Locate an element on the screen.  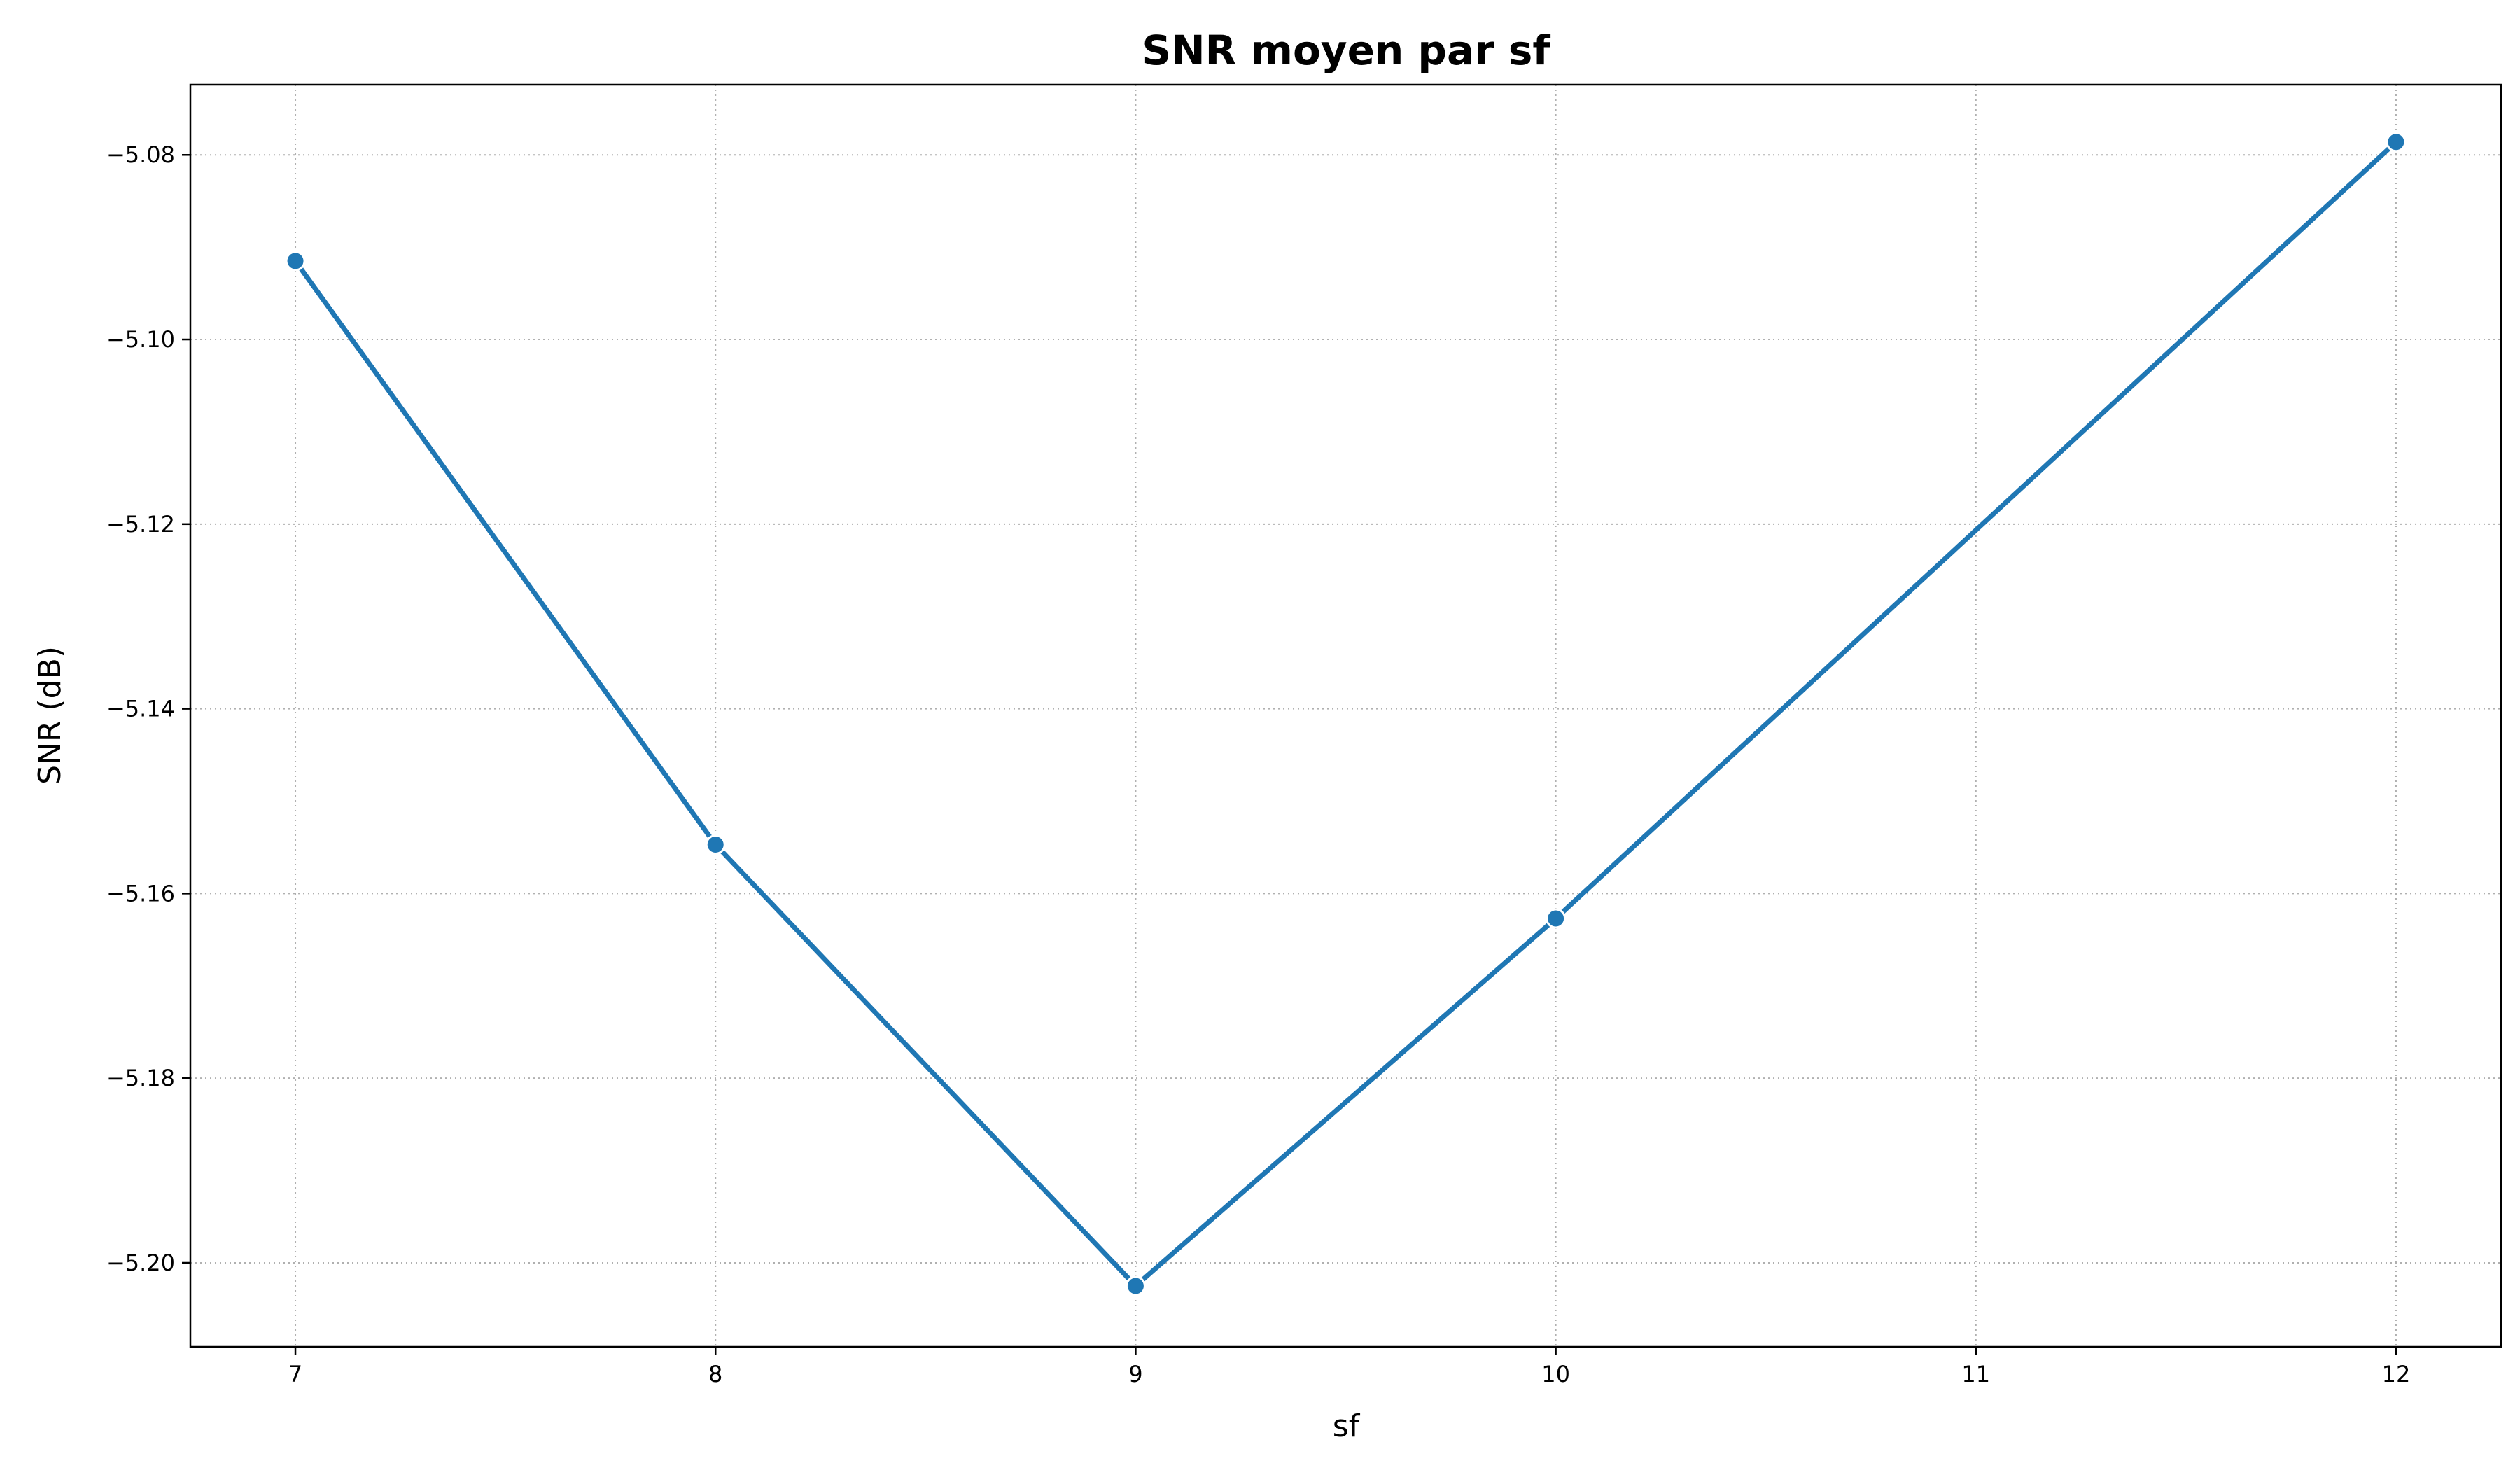
x-tick-label: 7 is located at coordinates (295, 1374).